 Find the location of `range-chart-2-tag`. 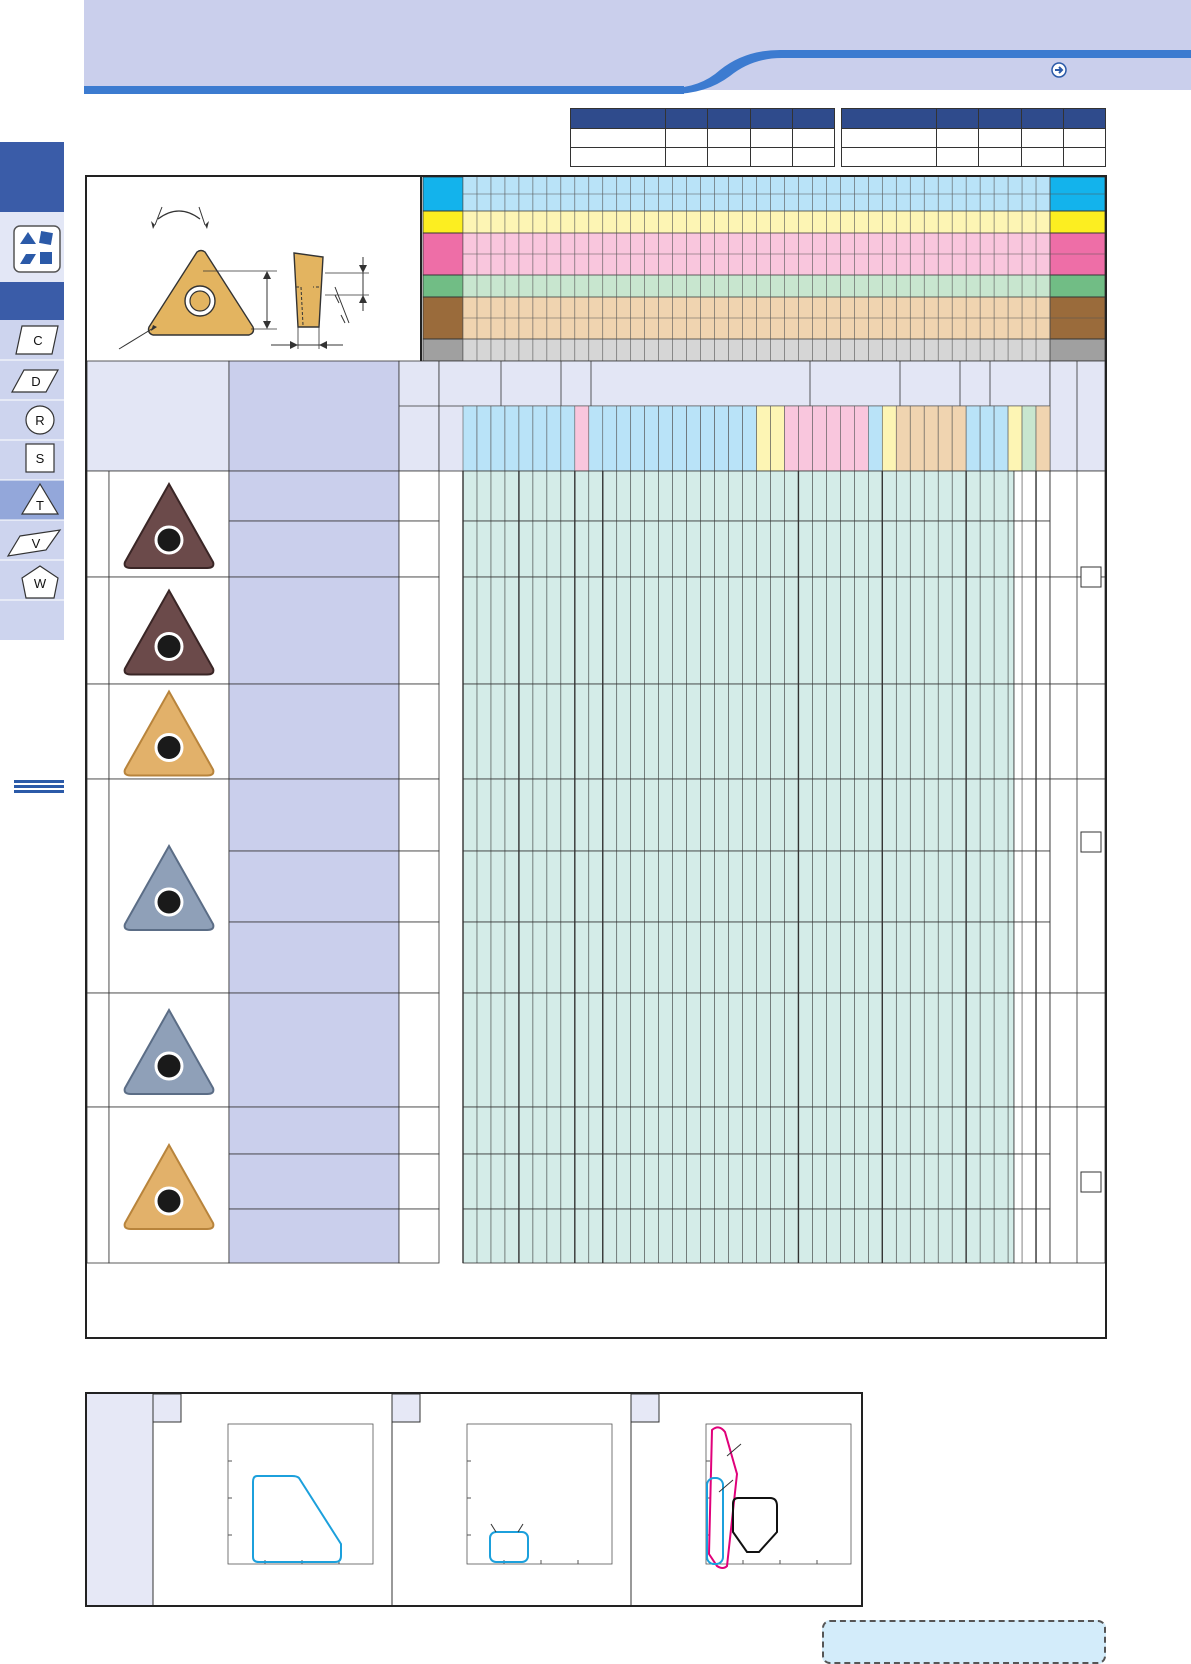

range-chart-2-tag is located at coordinates (406, 1408).